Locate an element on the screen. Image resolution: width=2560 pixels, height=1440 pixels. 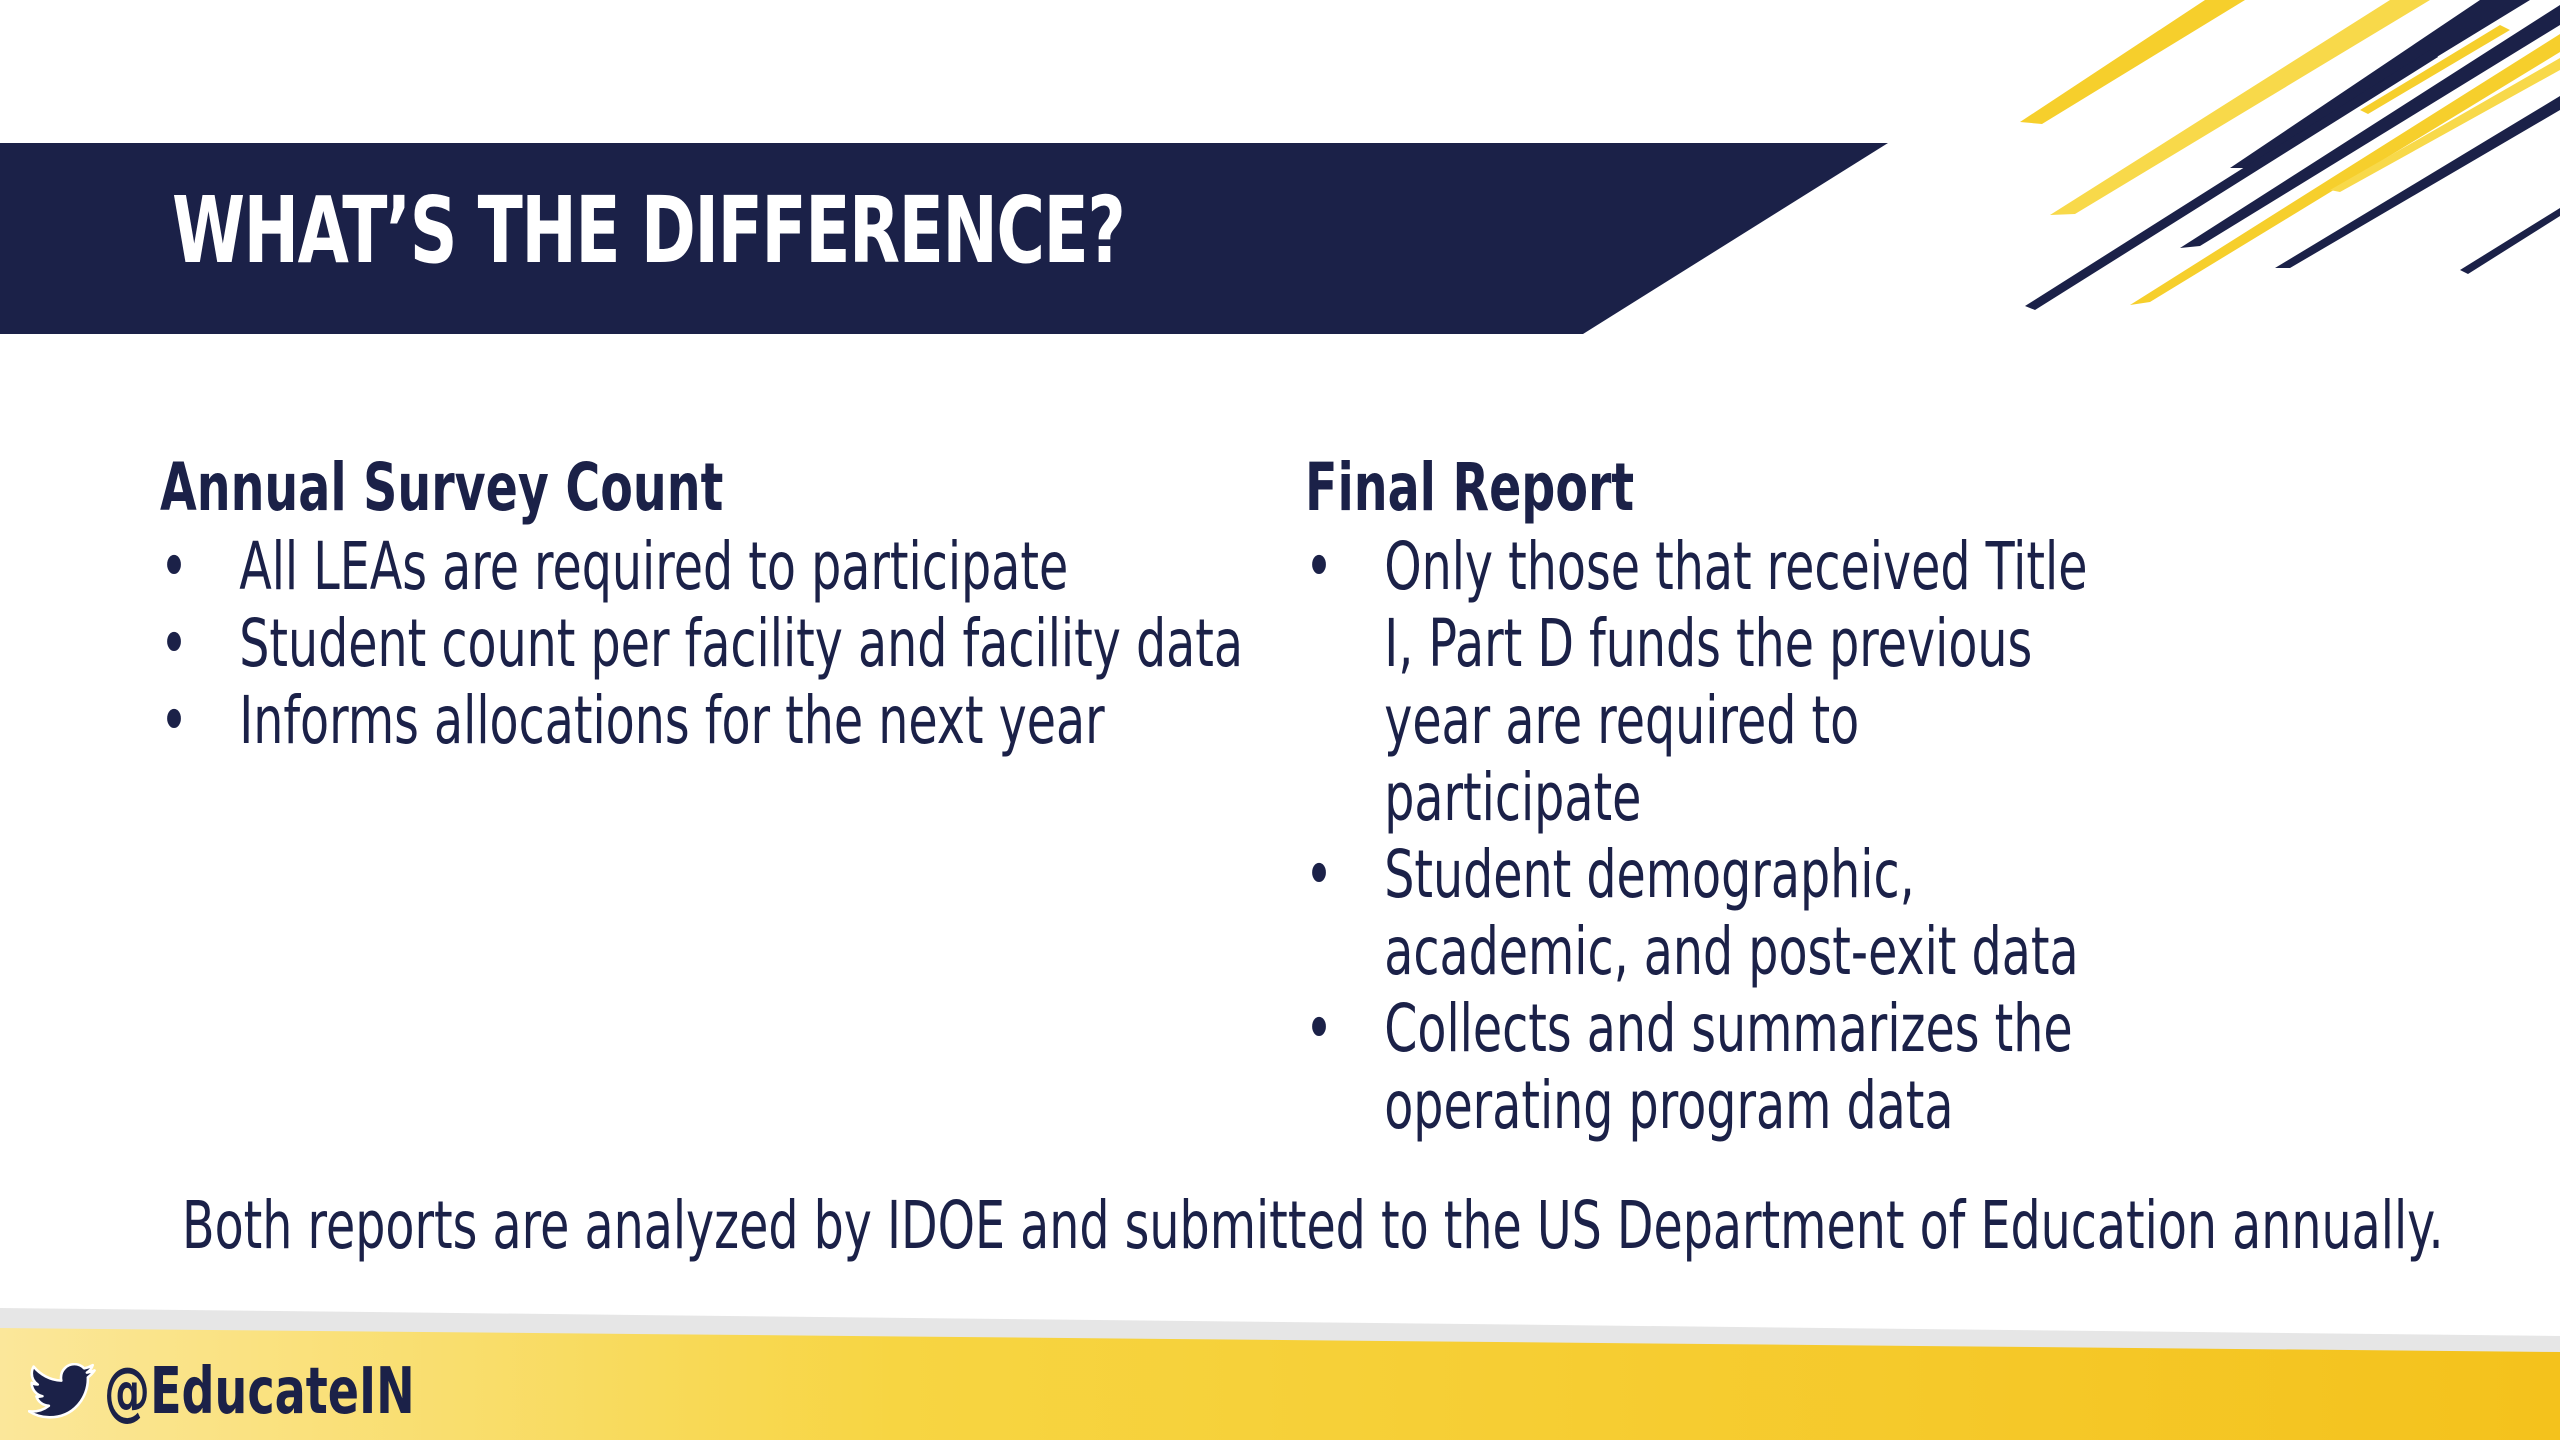
column-heading: Final Report is located at coordinates (1470, 487).